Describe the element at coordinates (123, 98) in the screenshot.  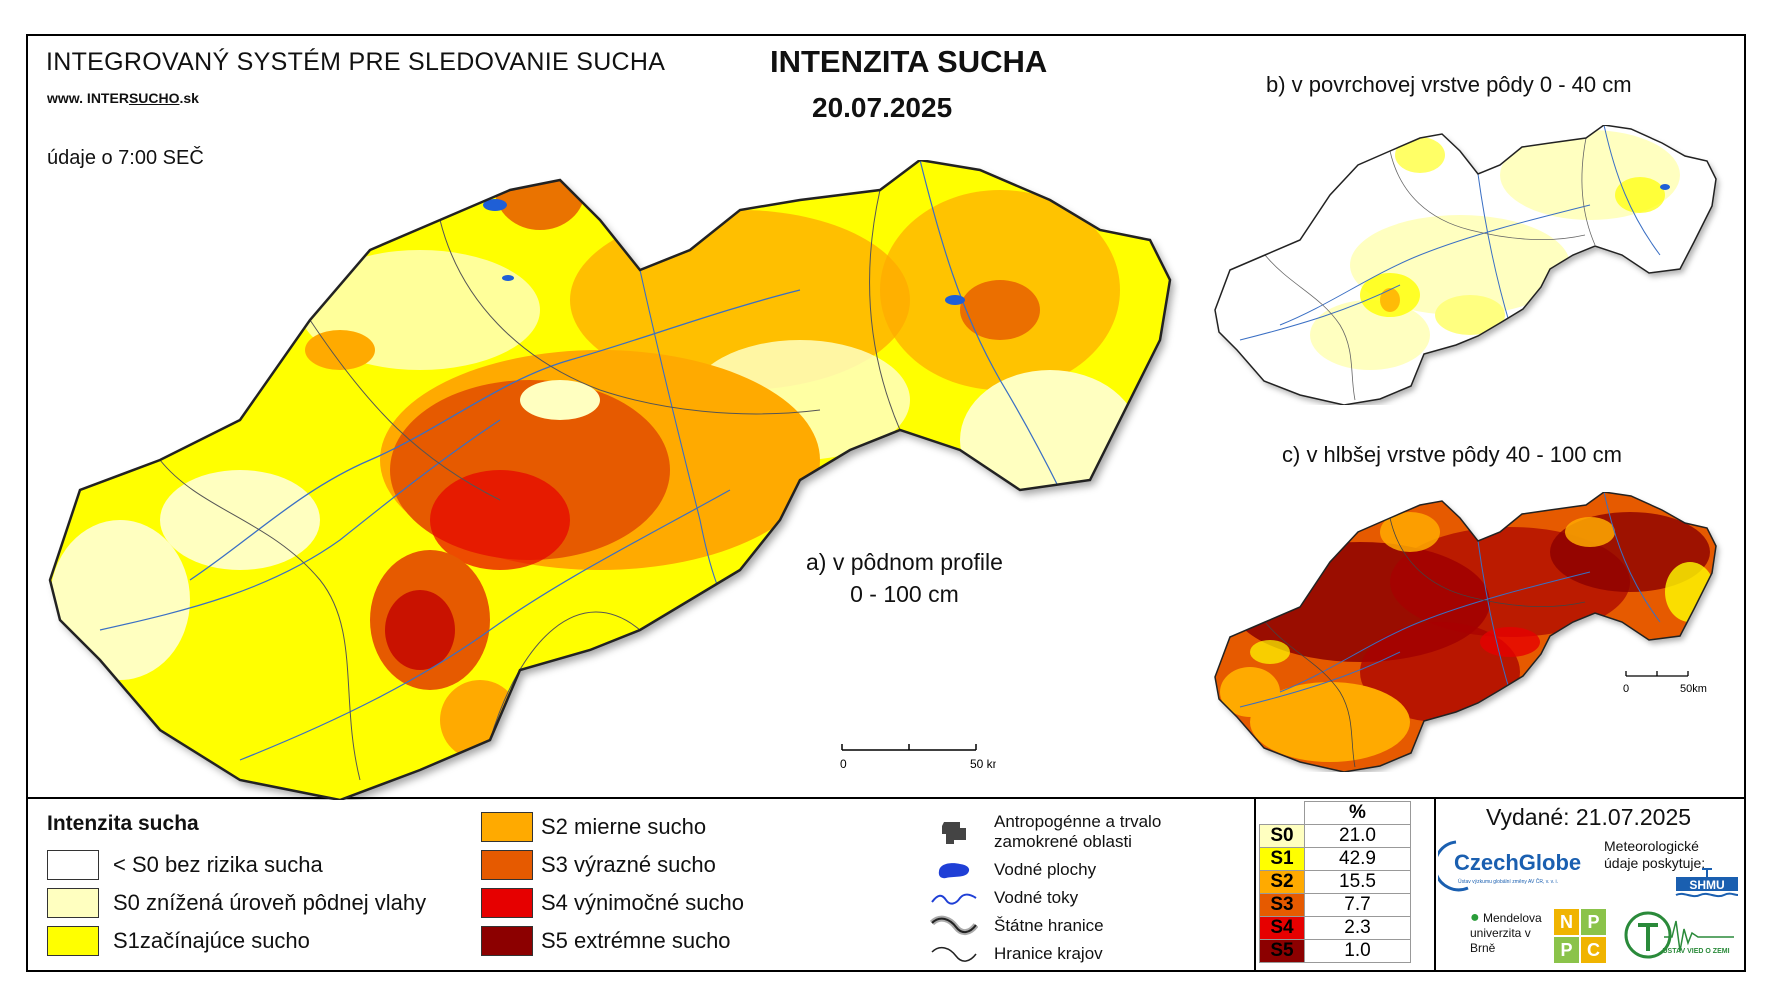
I see `website-link: www. INTERSUCHO.sk` at that location.